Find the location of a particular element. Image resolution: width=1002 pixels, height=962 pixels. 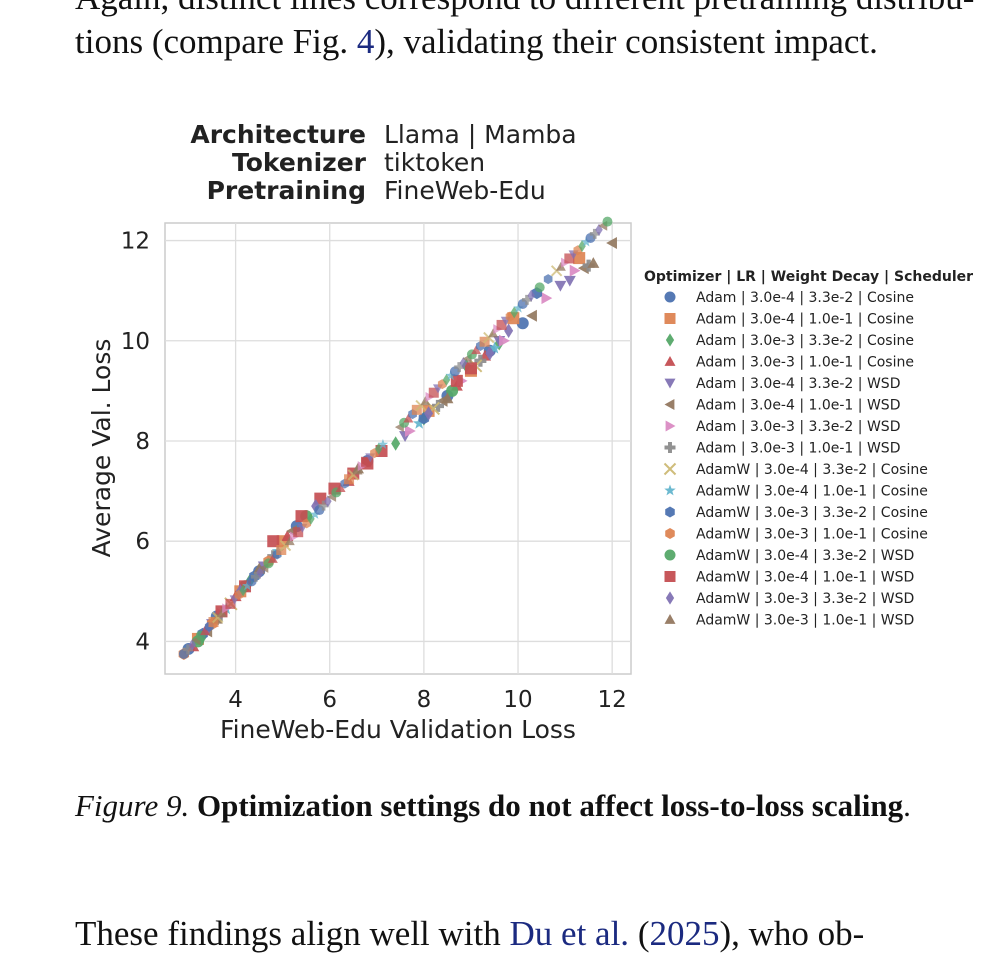

legend-entry: AdamW | 3.0e-4 | 3.3e-2 | WSD is located at coordinates (805, 556).